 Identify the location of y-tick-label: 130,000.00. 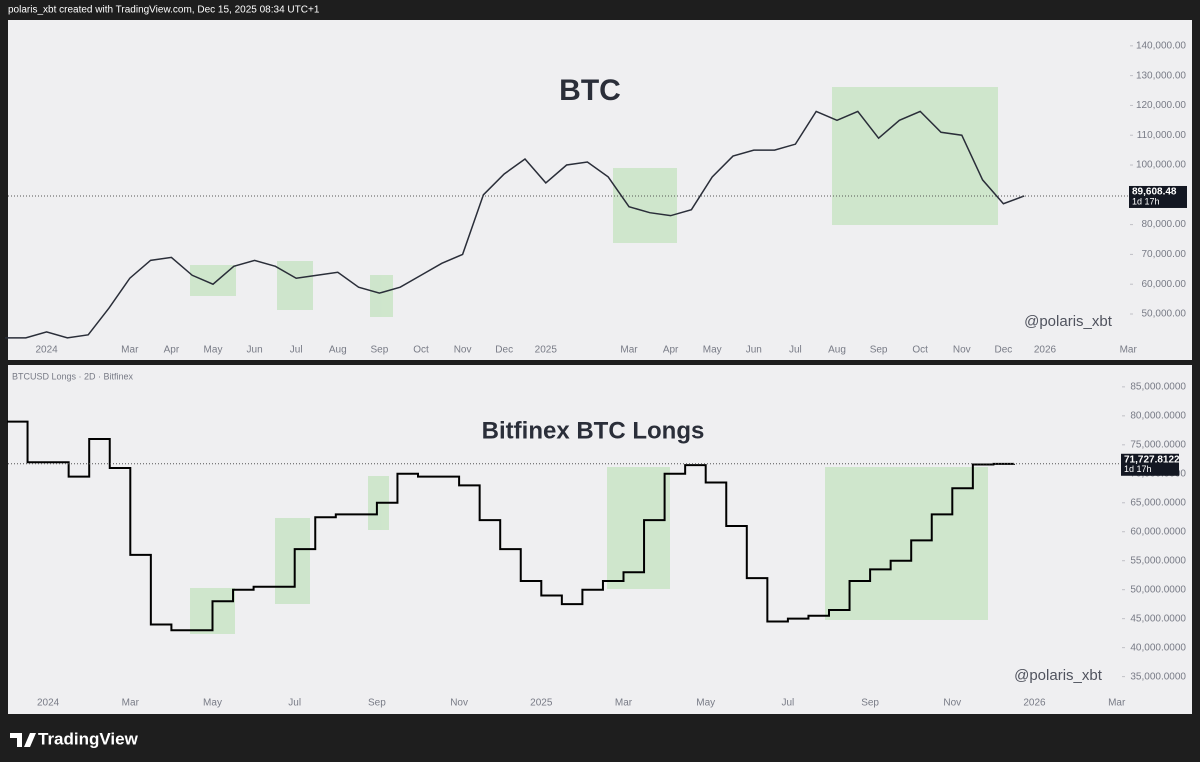
(1161, 75).